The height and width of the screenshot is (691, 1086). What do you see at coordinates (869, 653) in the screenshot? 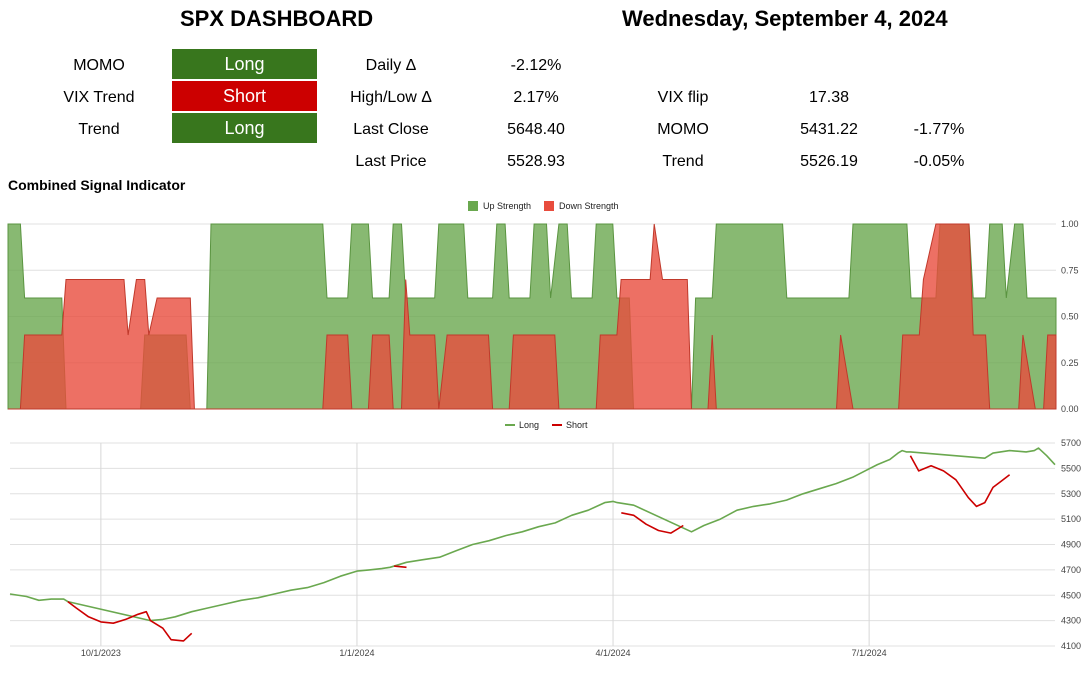
I see `price-x-tick: 7/1/2024` at bounding box center [869, 653].